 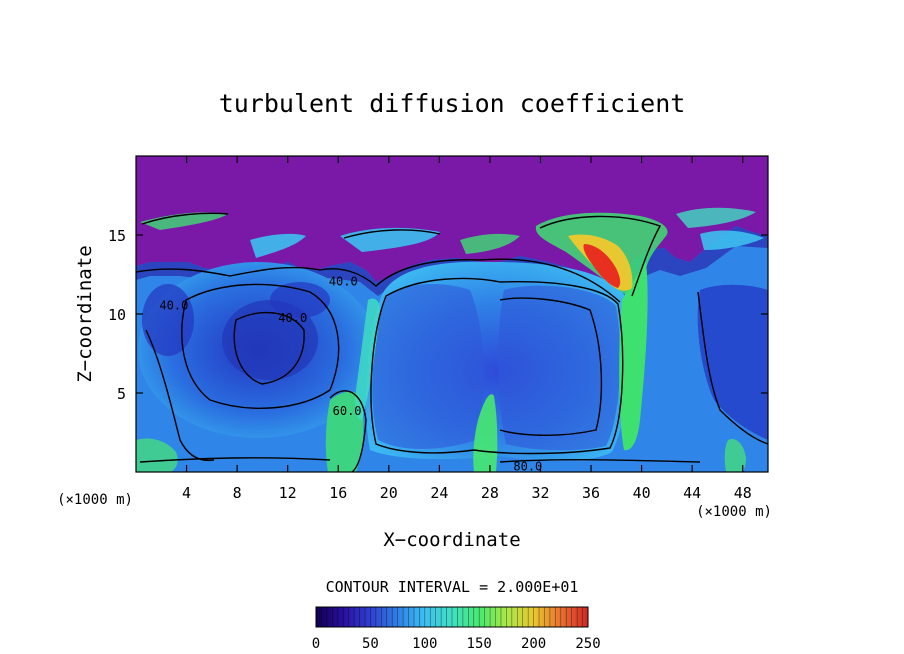 I want to click on right-margin-core, so click(x=732, y=362).